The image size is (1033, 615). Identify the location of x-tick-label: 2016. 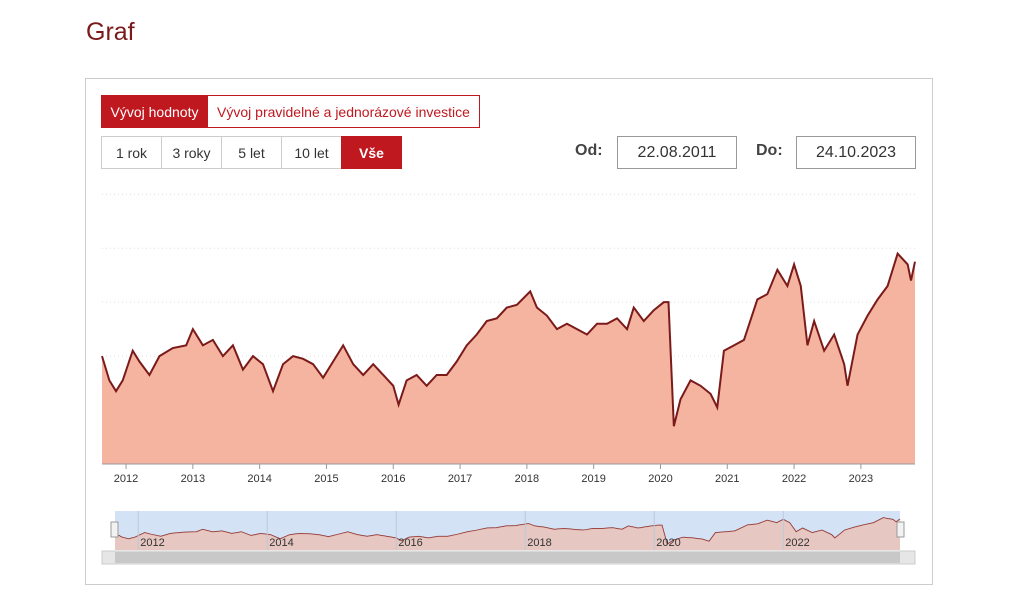
(393, 479).